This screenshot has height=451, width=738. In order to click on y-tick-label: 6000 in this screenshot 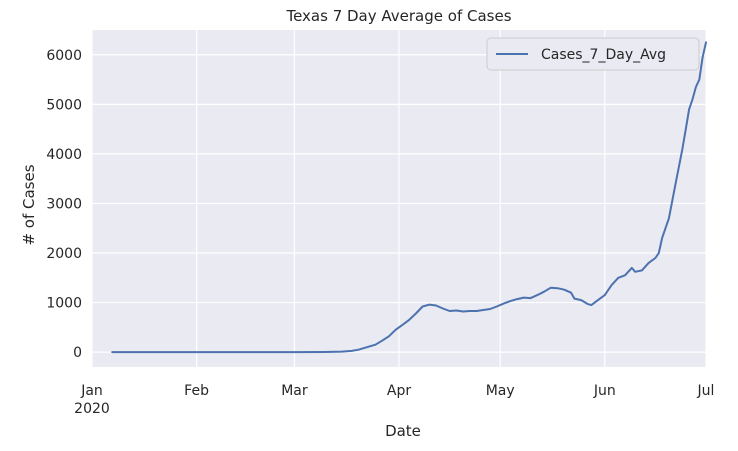, I will do `click(64, 56)`.